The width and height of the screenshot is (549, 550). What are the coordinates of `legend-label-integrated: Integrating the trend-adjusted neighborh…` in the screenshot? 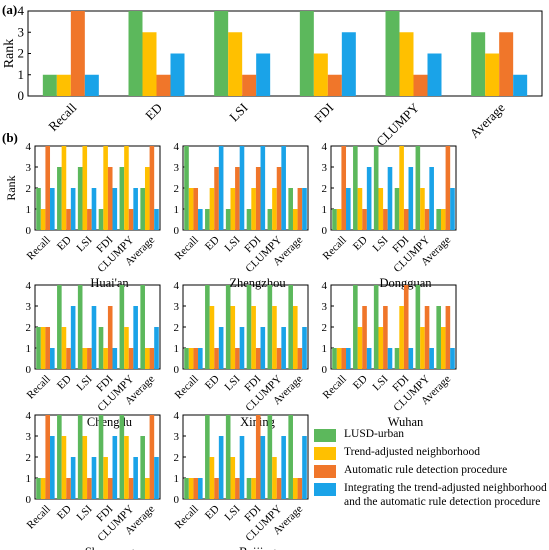 It's located at (445, 495).